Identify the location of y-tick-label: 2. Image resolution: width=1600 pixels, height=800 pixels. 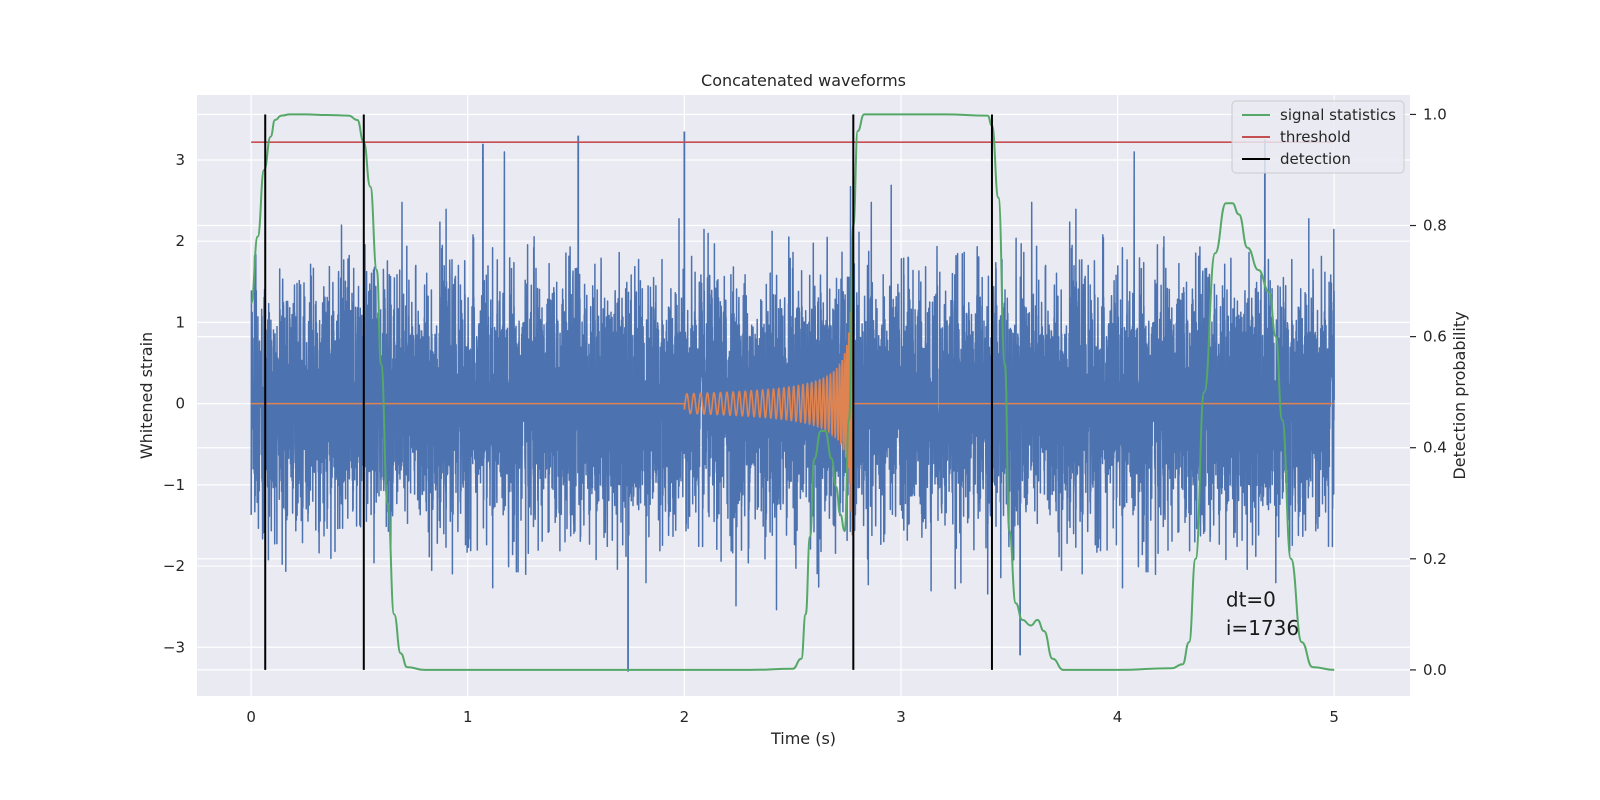
(180, 241).